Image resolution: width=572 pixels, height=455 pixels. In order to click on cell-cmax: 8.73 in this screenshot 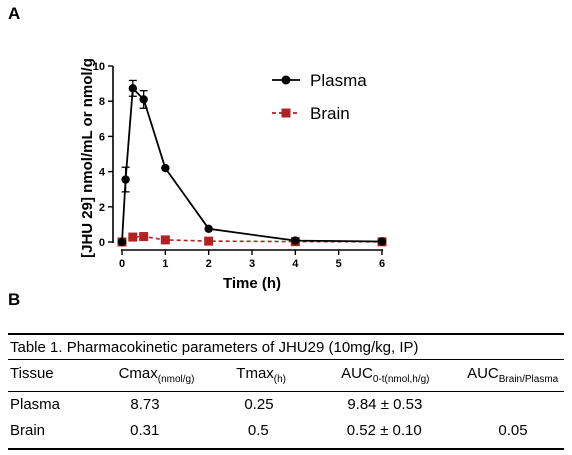, I will do `click(145, 404)`.